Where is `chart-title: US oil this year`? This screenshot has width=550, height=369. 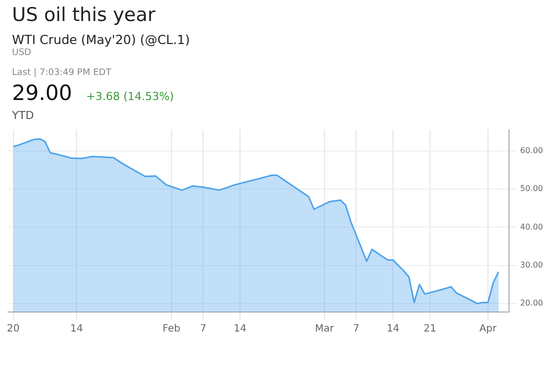
chart-title: US oil this year is located at coordinates (84, 15).